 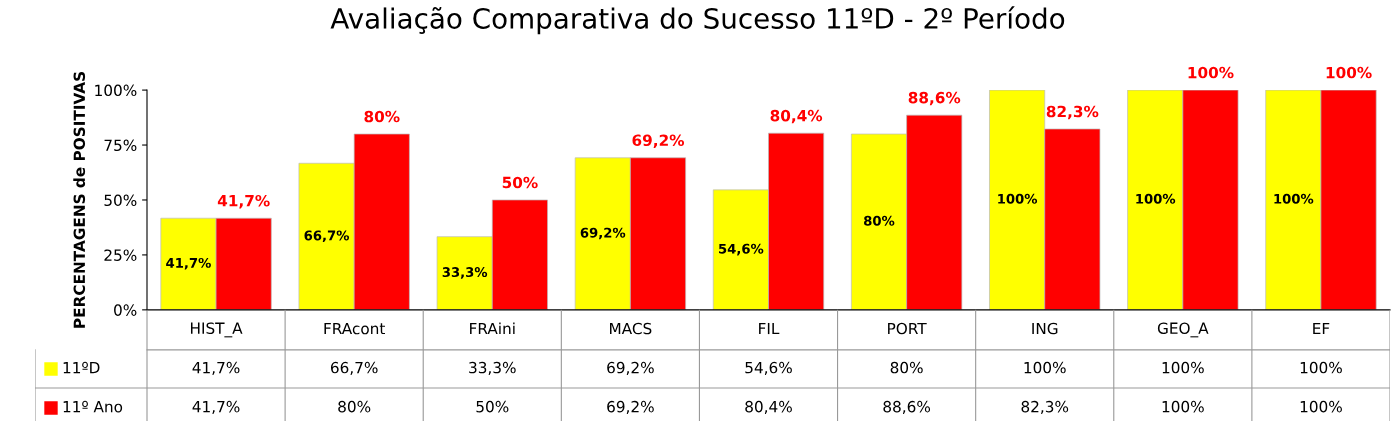 What do you see at coordinates (354, 368) in the screenshot?
I see `data-label: 66,7%` at bounding box center [354, 368].